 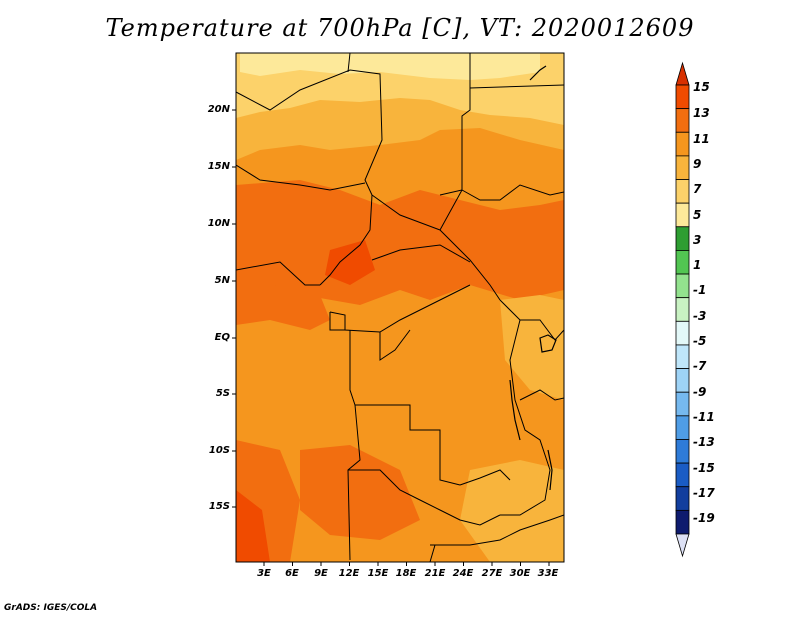 What do you see at coordinates (700, 316) in the screenshot?
I see `colorbar-label: -3` at bounding box center [700, 316].